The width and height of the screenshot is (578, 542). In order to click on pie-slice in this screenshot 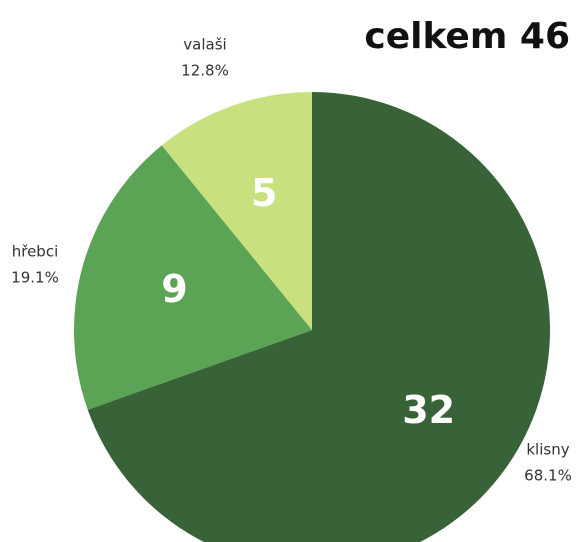, I will do `click(236, 211)`.